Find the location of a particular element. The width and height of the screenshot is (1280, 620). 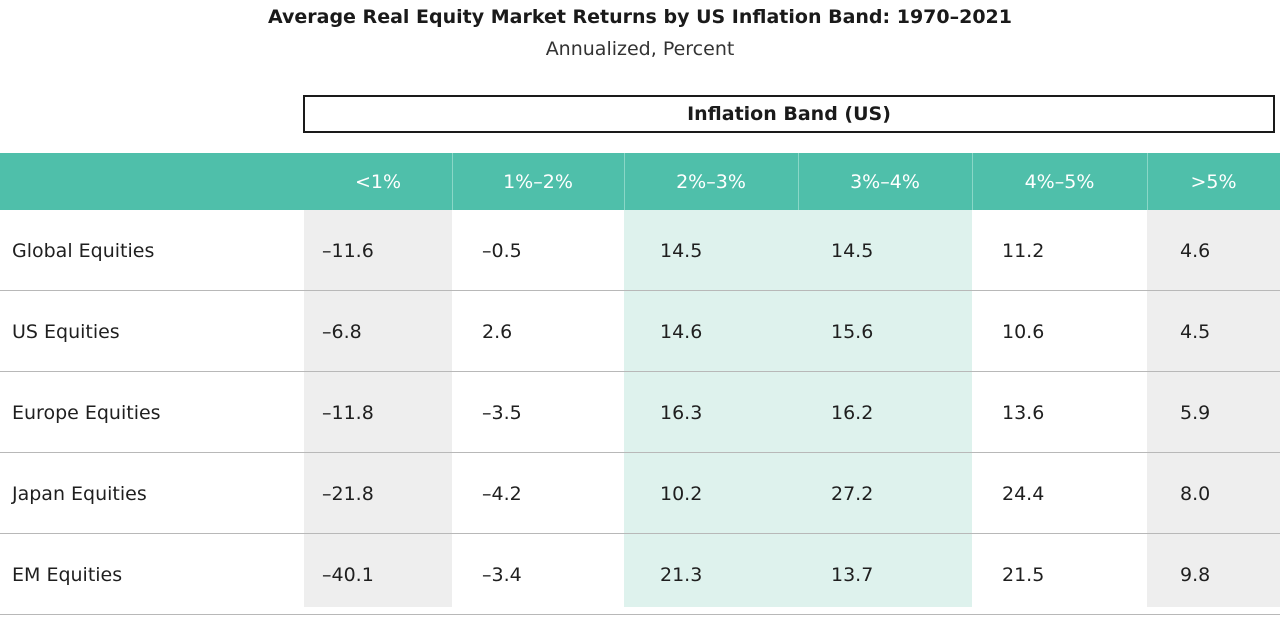

table-cell: 21.5 is located at coordinates (1023, 574).